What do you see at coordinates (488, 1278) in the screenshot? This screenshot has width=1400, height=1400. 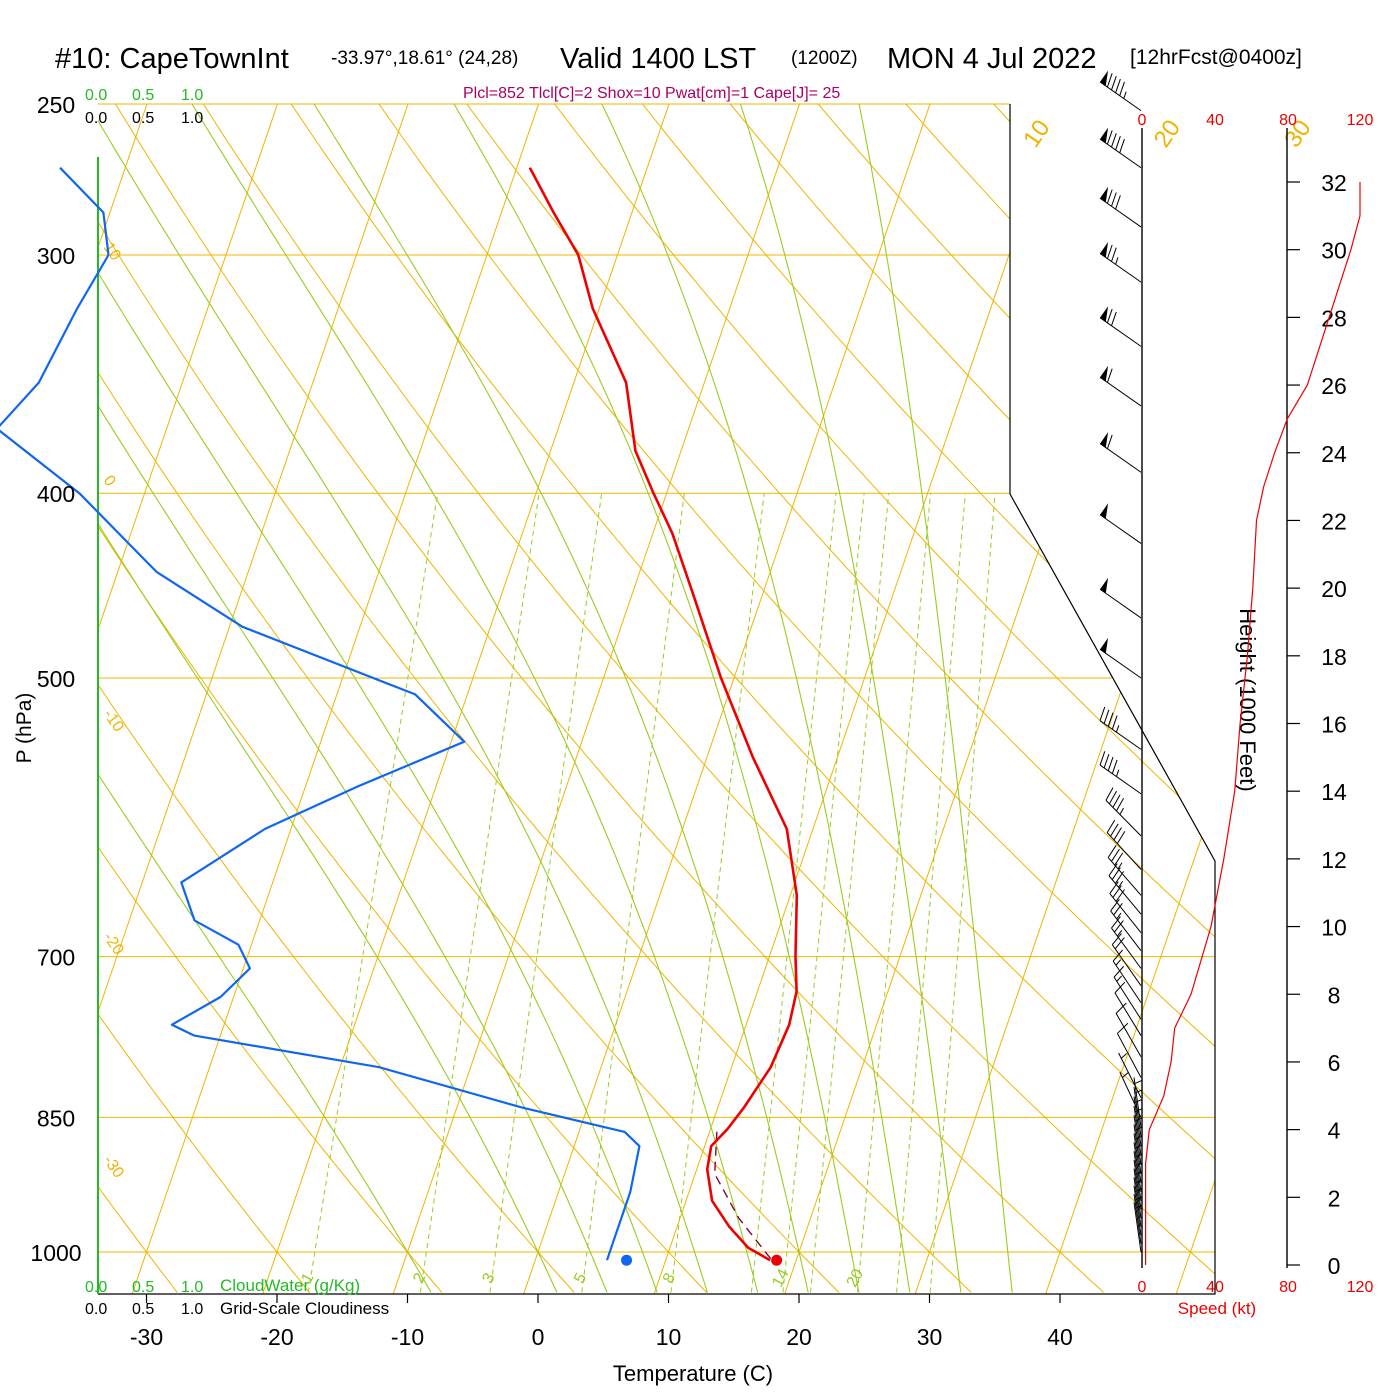 I see `mixing-ratio-label: 3` at bounding box center [488, 1278].